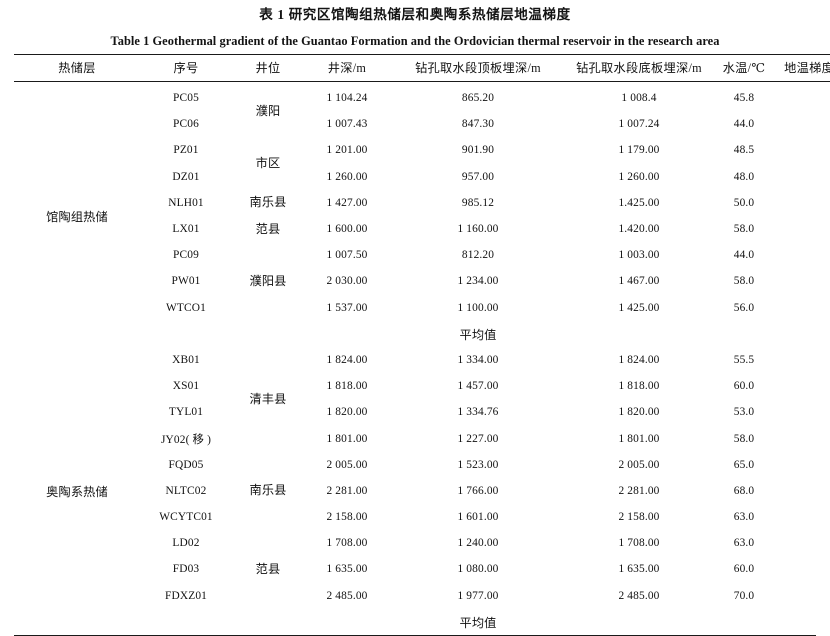  Describe the element at coordinates (803, 543) in the screenshot. I see `cell-gradient: 3.18` at that location.